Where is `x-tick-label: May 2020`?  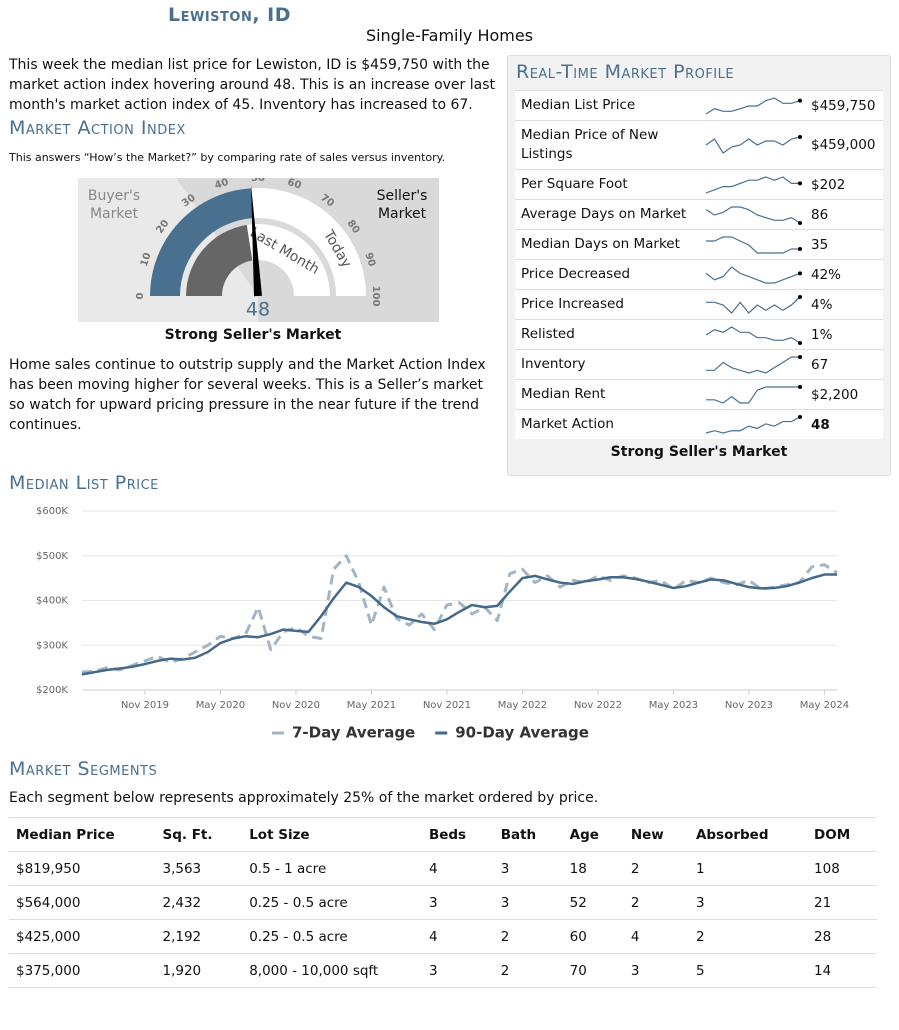
x-tick-label: May 2020 is located at coordinates (220, 705).